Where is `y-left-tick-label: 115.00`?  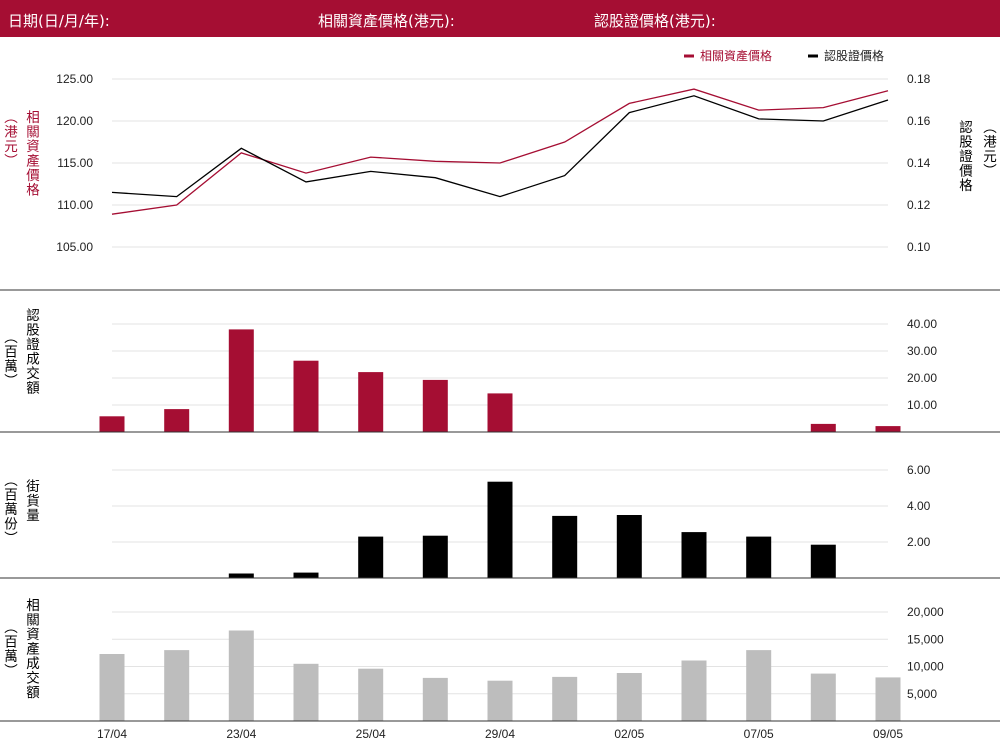
y-left-tick-label: 115.00 is located at coordinates (75, 163).